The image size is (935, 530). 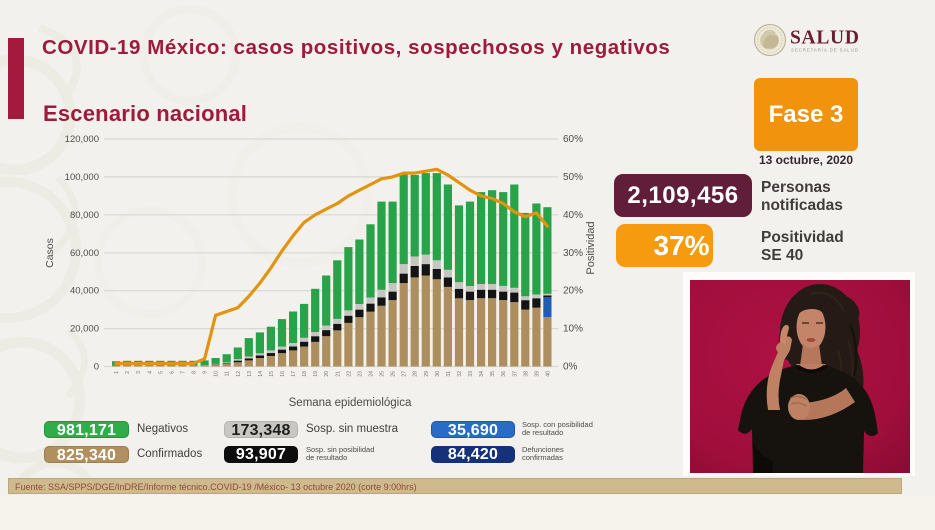 I want to click on svg-text: 5, so click(x=161, y=372).